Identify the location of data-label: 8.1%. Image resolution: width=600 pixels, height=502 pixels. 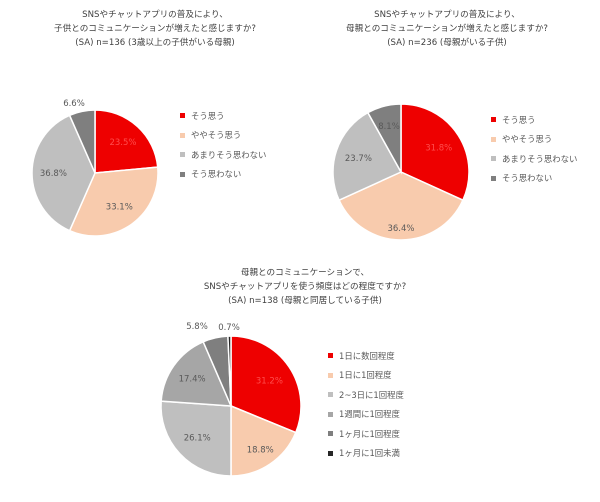
(389, 127).